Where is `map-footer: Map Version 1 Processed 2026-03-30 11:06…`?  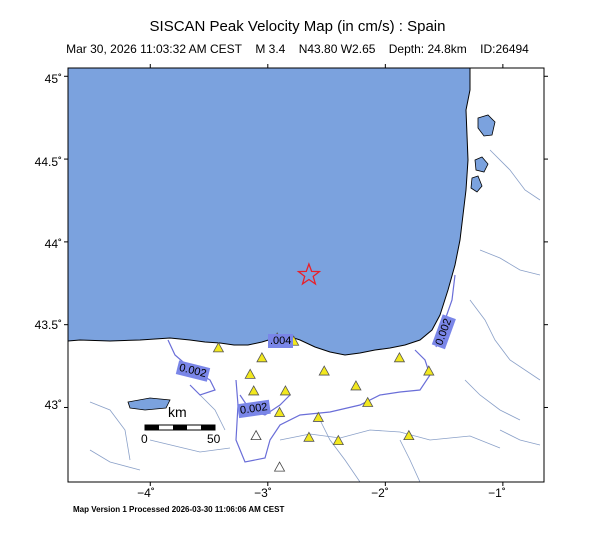
map-footer: Map Version 1 Processed 2026-03-30 11:06… is located at coordinates (178, 509).